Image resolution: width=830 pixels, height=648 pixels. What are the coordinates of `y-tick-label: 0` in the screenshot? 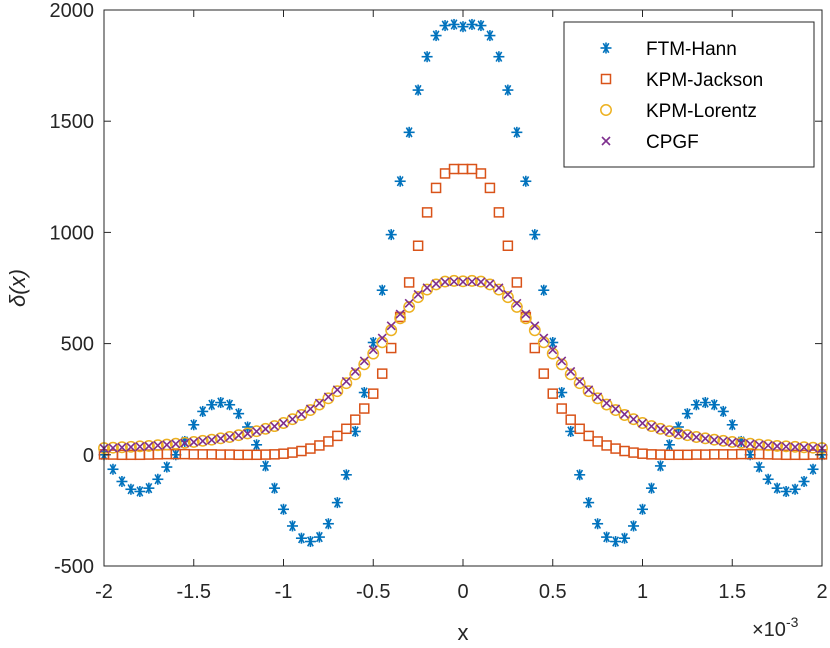 It's located at (88, 456).